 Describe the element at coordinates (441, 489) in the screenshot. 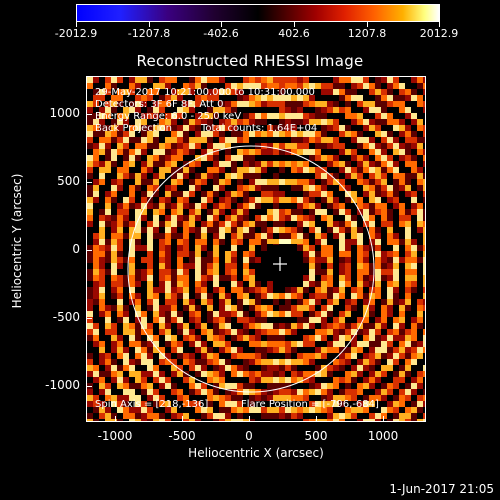

I see `date-stamp: 1-Jun-2017 21:05` at that location.